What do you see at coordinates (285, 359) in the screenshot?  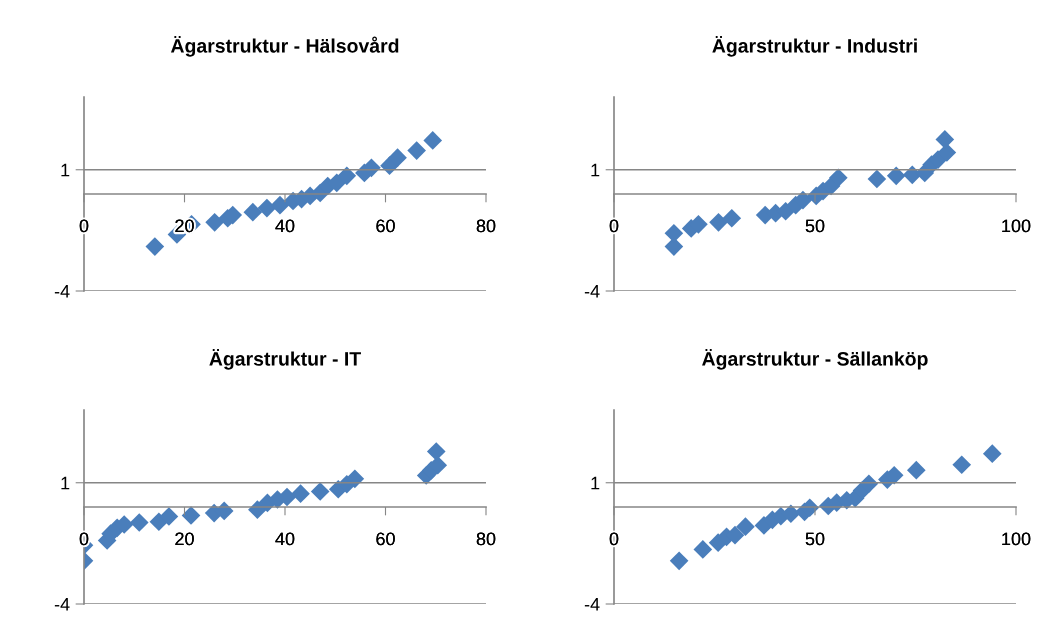 I see `chart-title: Ägarstruktur - IT` at bounding box center [285, 359].